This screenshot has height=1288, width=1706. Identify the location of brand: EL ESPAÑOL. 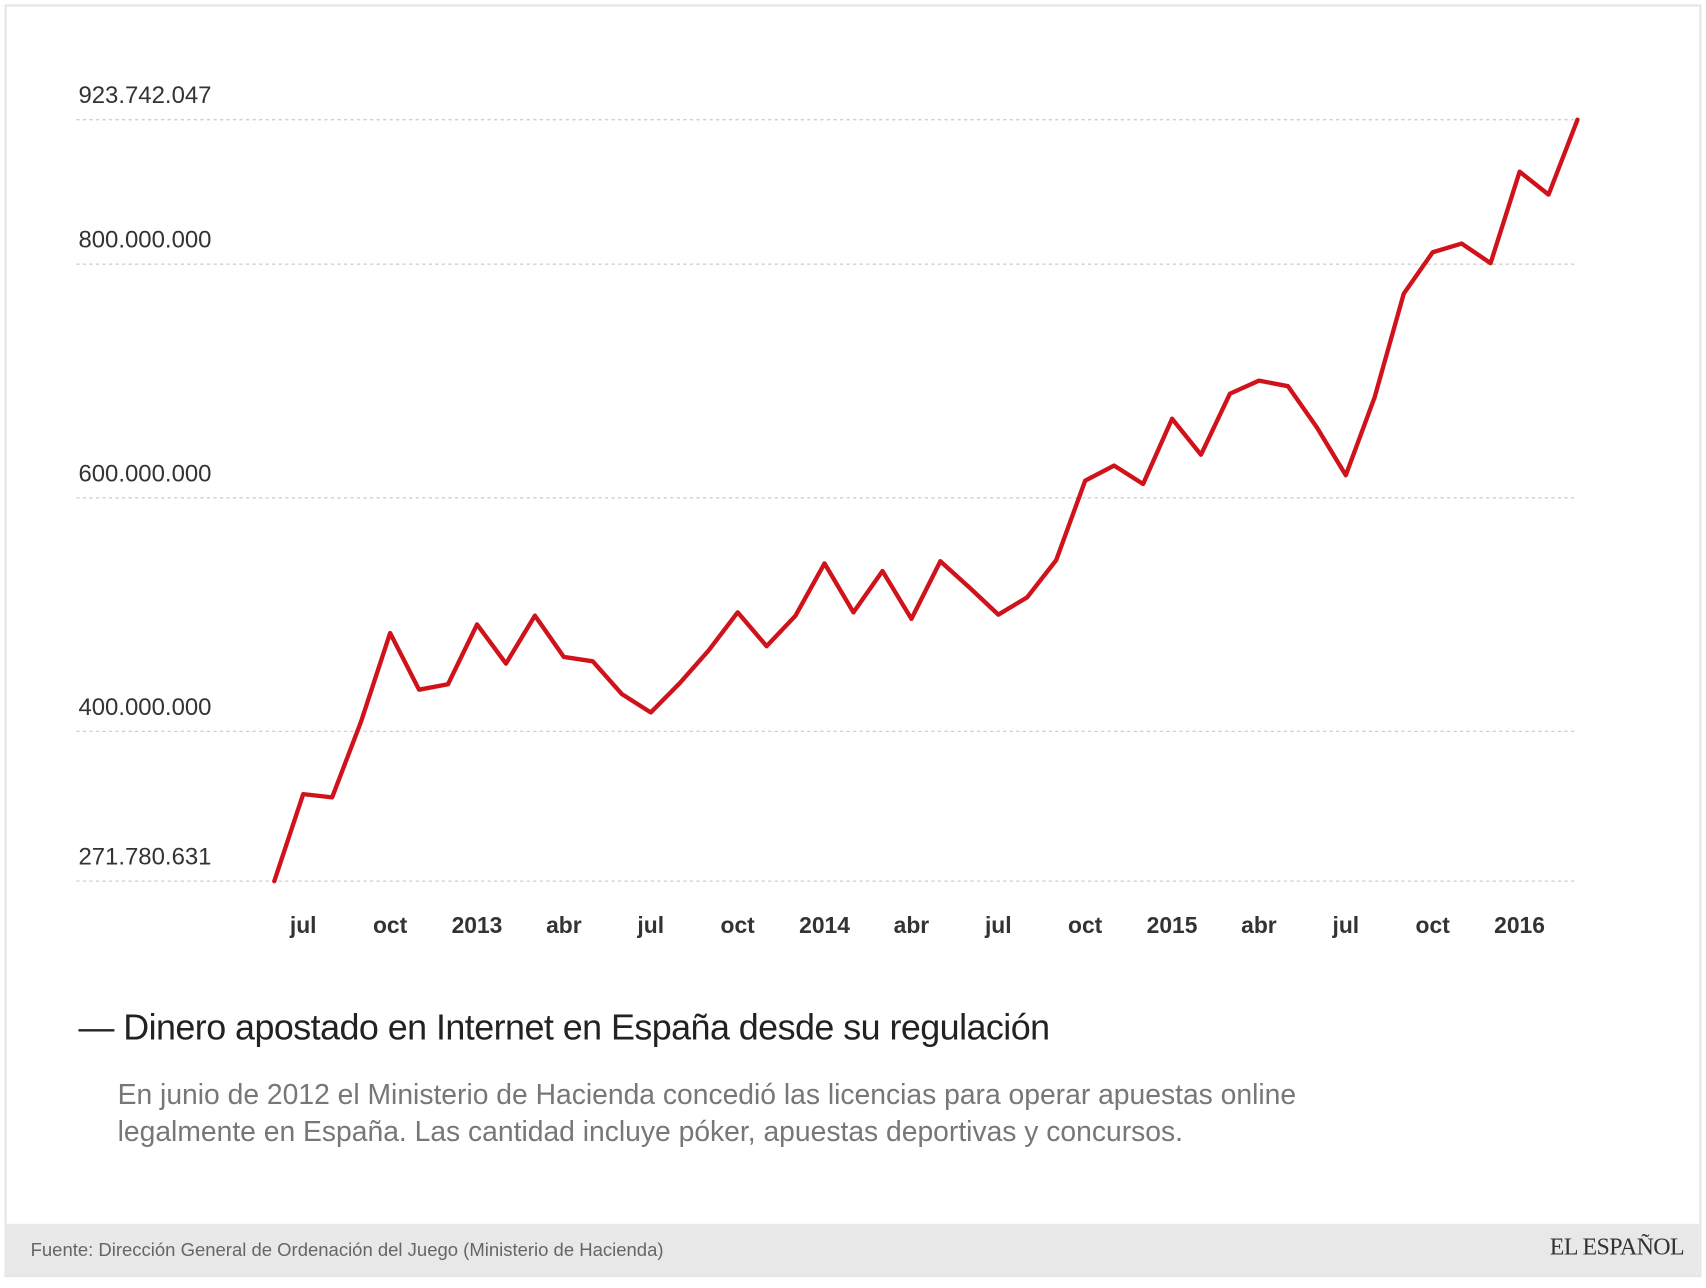
(1617, 1247).